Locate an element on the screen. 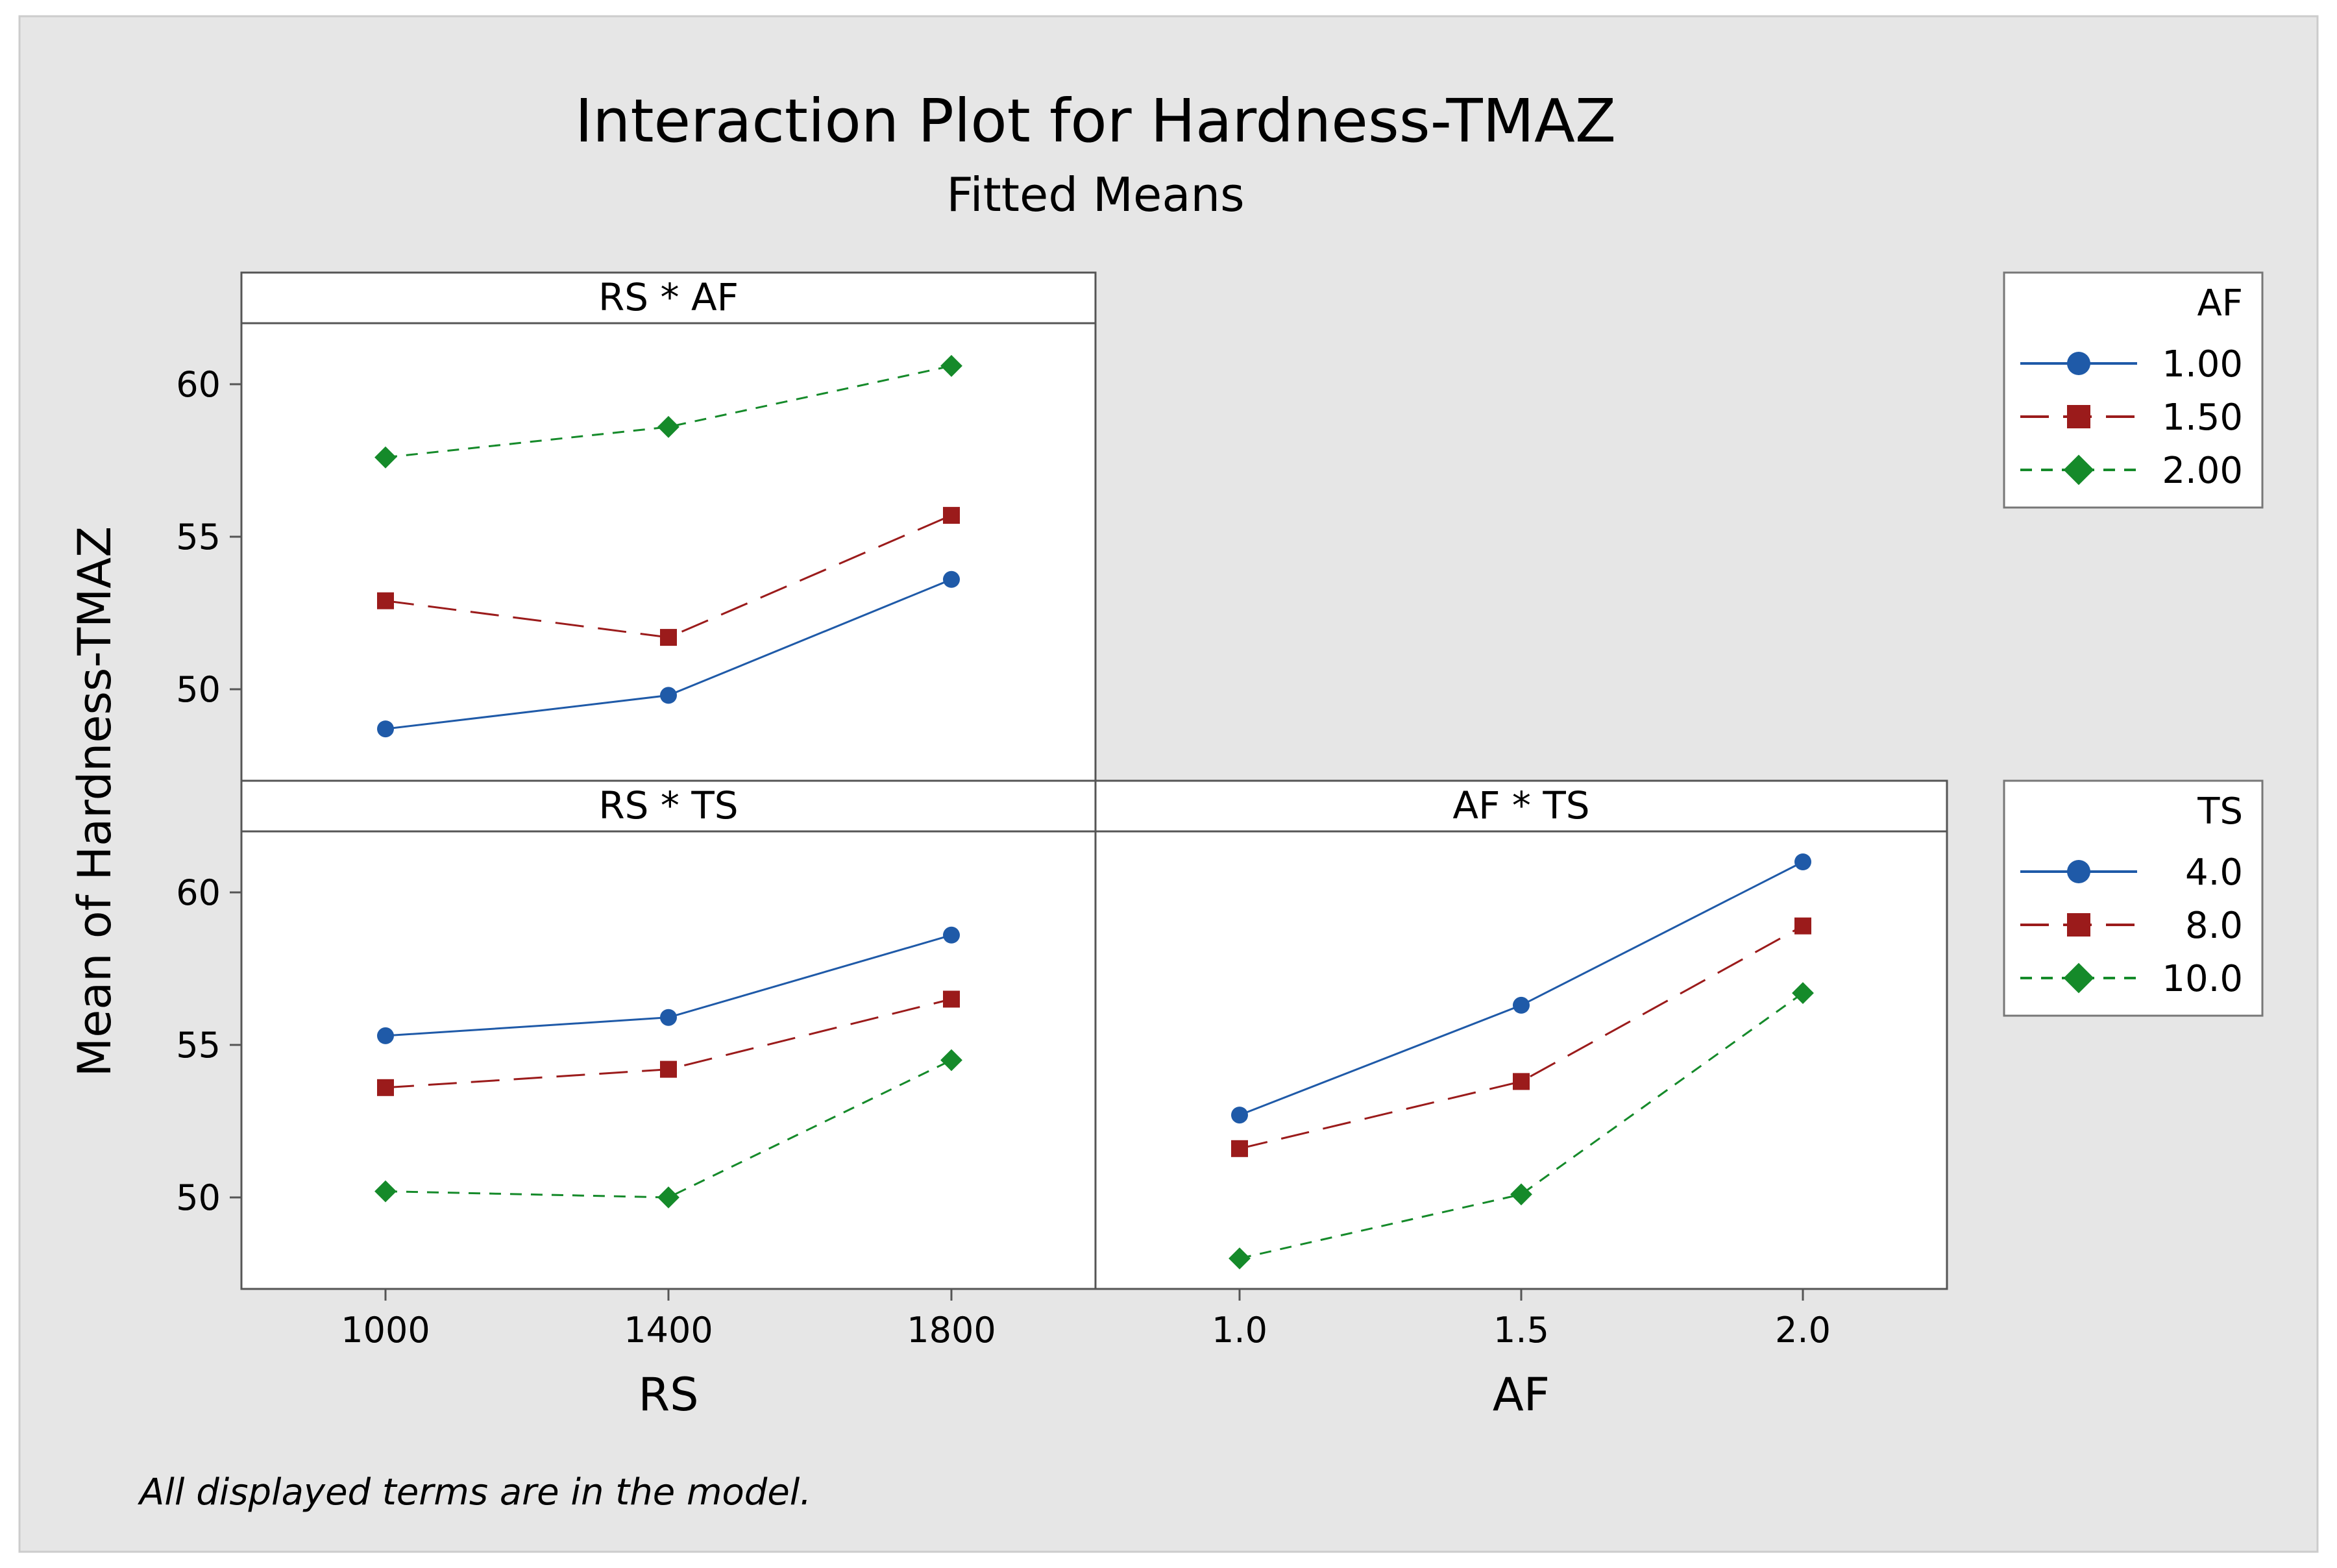  legend-label: 10.0 is located at coordinates (2202, 979).